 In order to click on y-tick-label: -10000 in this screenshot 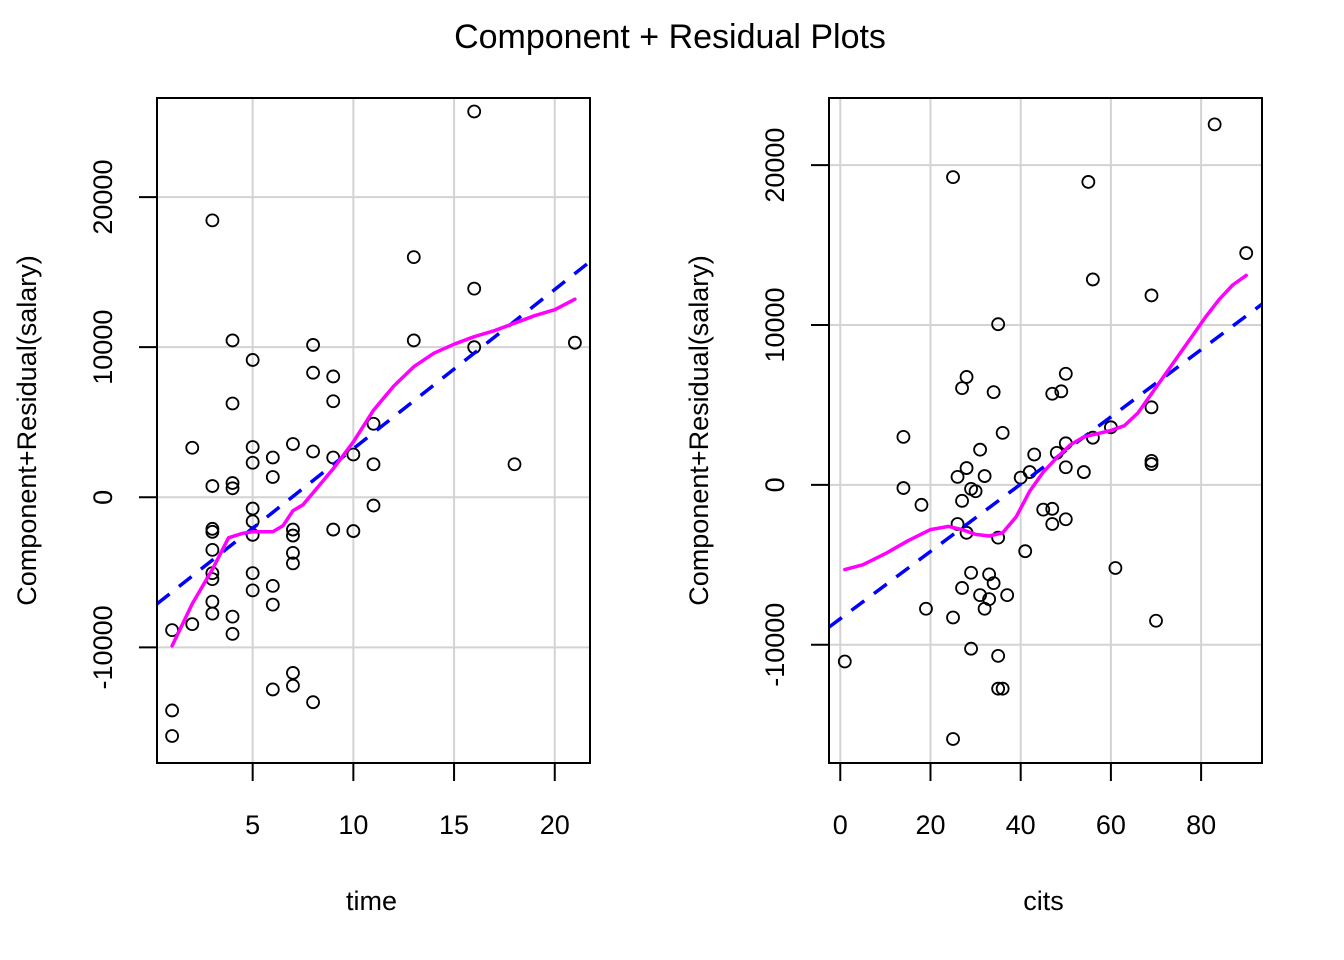, I will do `click(103, 647)`.